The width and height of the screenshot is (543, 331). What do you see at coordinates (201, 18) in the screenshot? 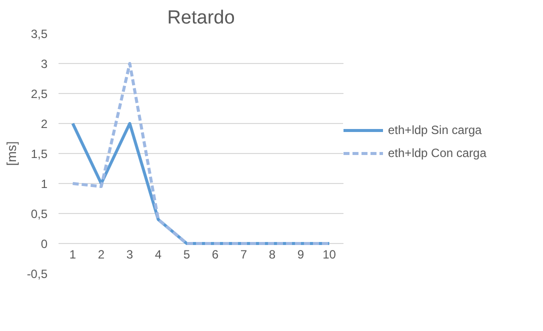
I see `chart-title: Retardo` at bounding box center [201, 18].